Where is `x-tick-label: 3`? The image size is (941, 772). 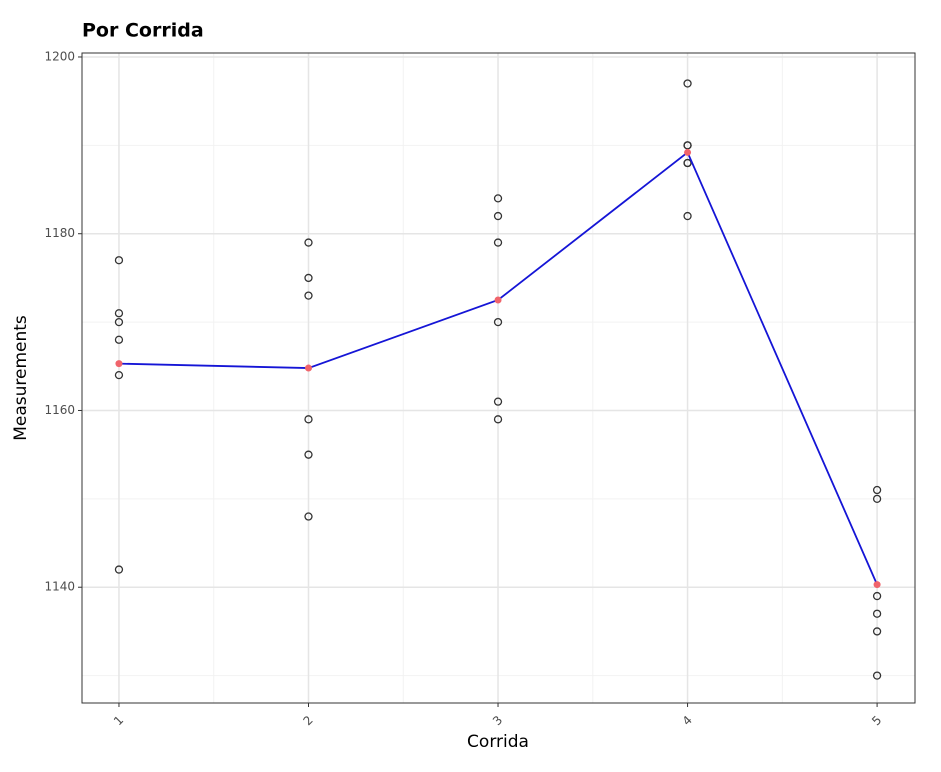
x-tick-label: 3 is located at coordinates (497, 720).